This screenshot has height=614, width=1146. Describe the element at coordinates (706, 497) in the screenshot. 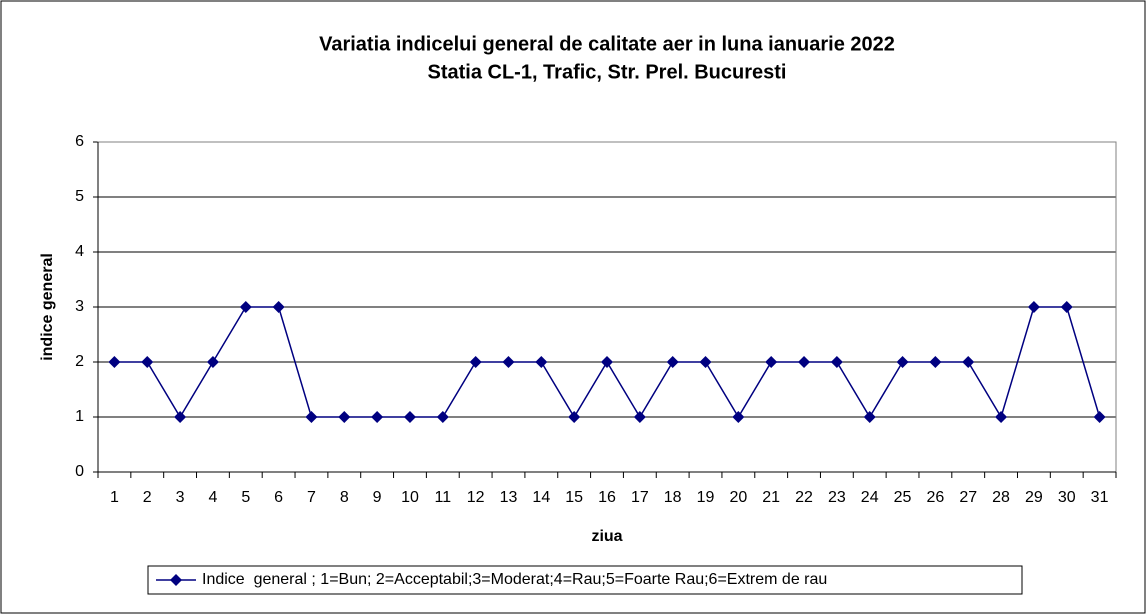

I see `x-tick-label: 19` at that location.